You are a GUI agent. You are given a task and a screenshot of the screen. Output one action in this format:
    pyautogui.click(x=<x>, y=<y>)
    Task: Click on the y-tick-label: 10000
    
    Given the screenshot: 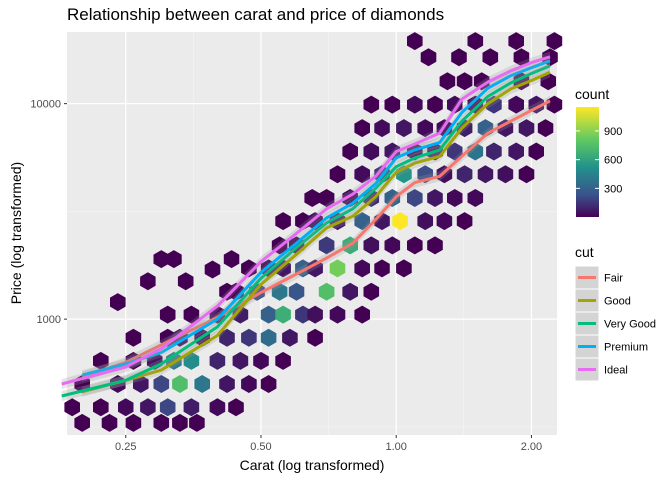 What is the action you would take?
    pyautogui.click(x=45, y=105)
    